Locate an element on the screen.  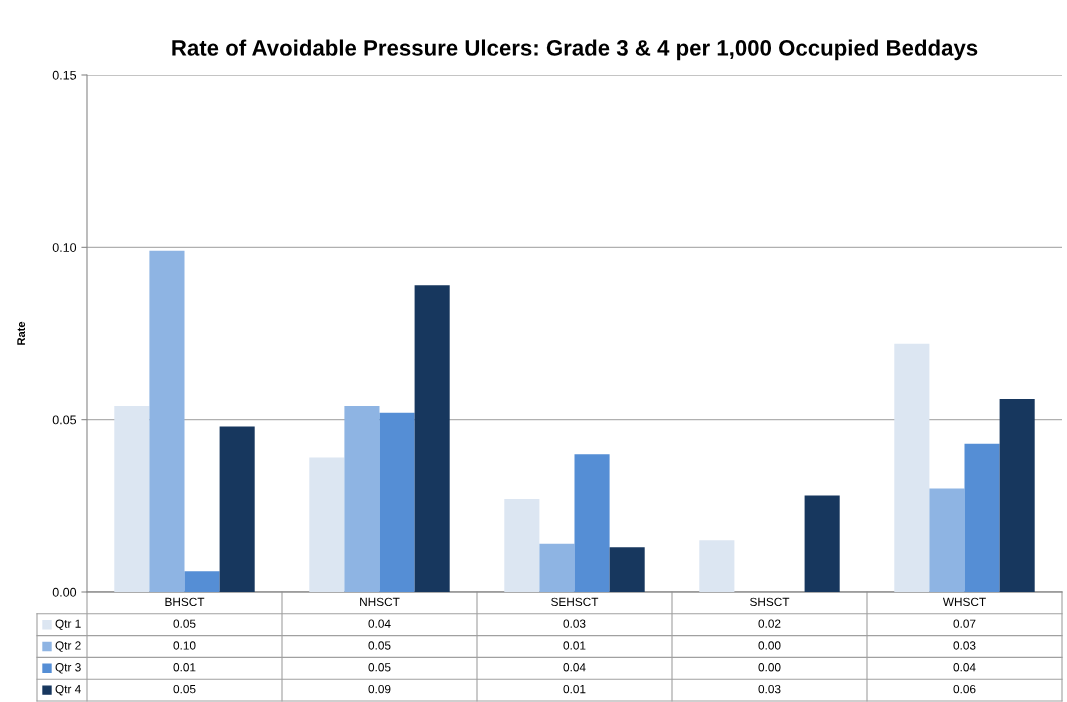
data-label: 0.10 is located at coordinates (184, 645).